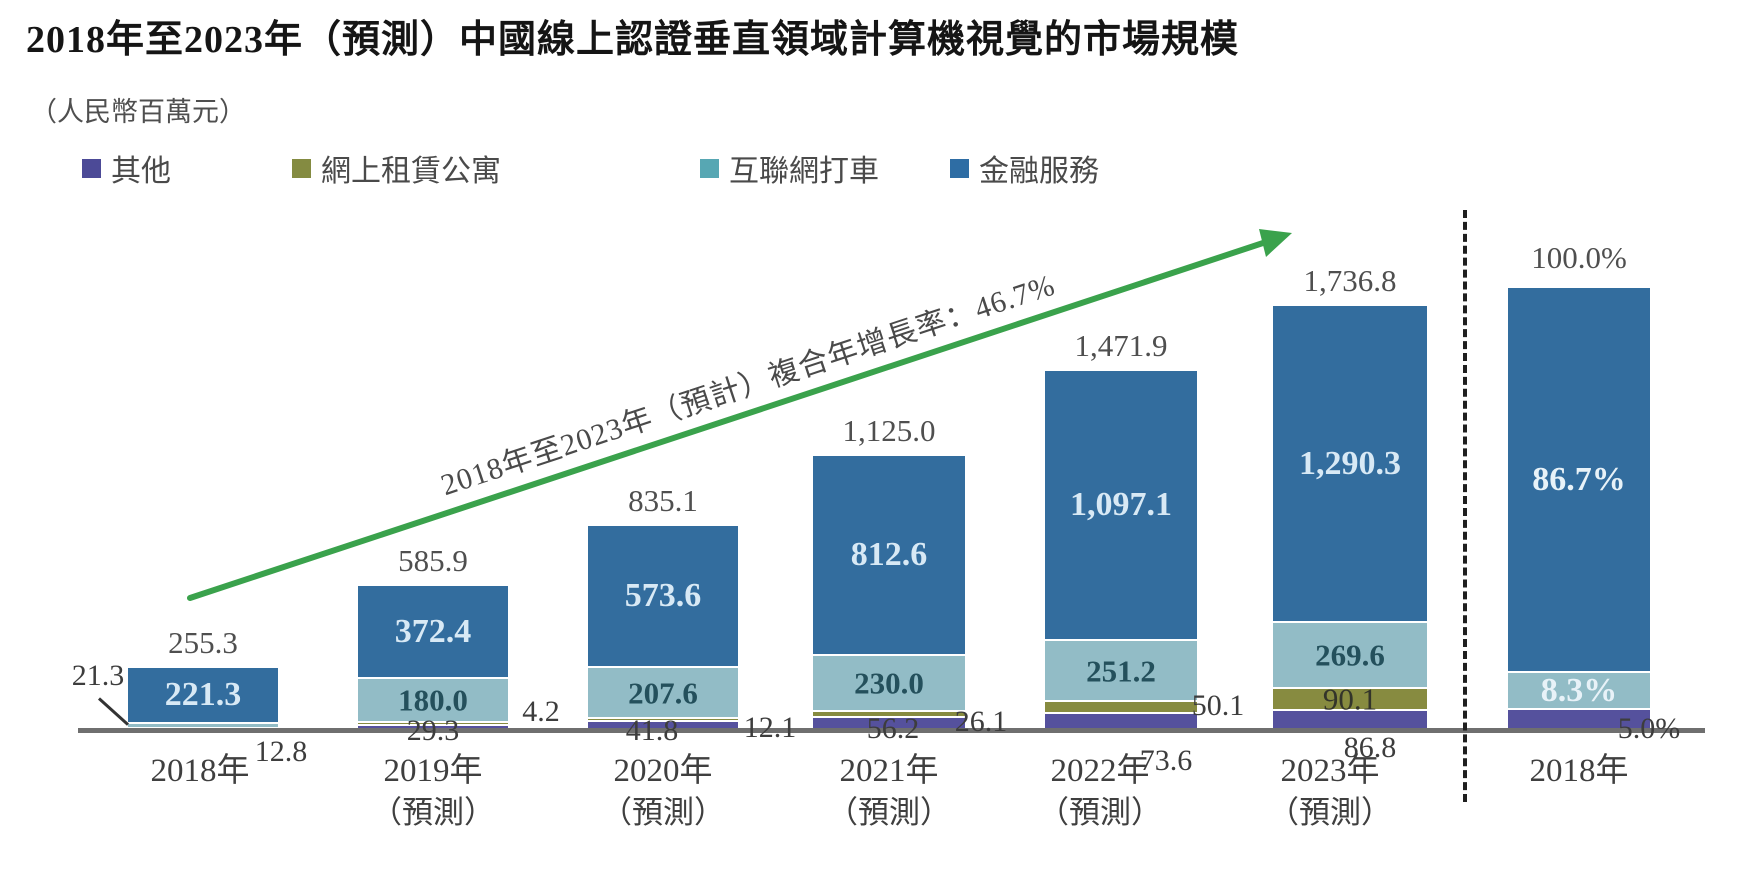 Image resolution: width=1744 pixels, height=870 pixels. I want to click on segment-value: 573.6, so click(663, 595).